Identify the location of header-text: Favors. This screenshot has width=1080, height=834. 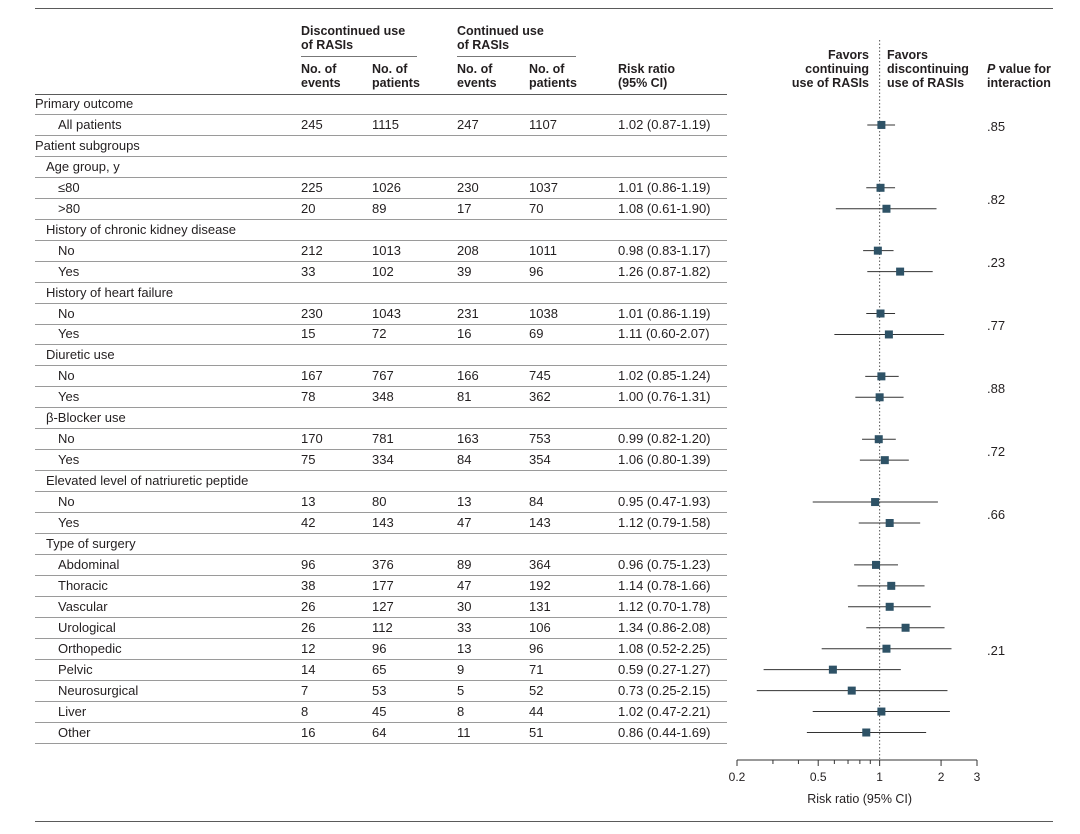
(848, 55).